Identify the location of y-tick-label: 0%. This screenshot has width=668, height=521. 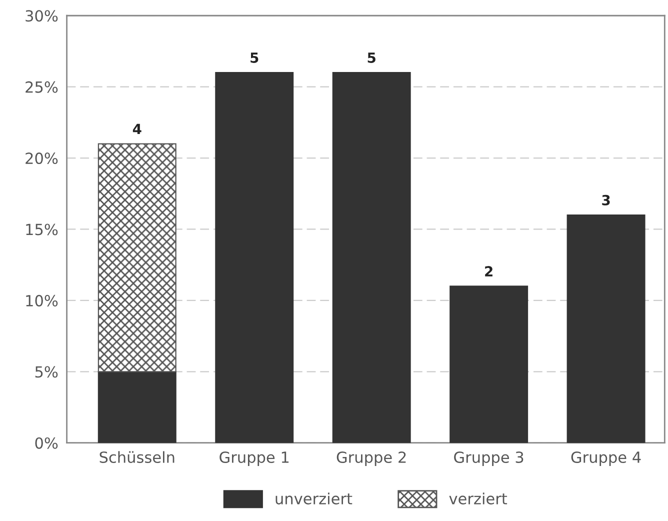
(46, 443).